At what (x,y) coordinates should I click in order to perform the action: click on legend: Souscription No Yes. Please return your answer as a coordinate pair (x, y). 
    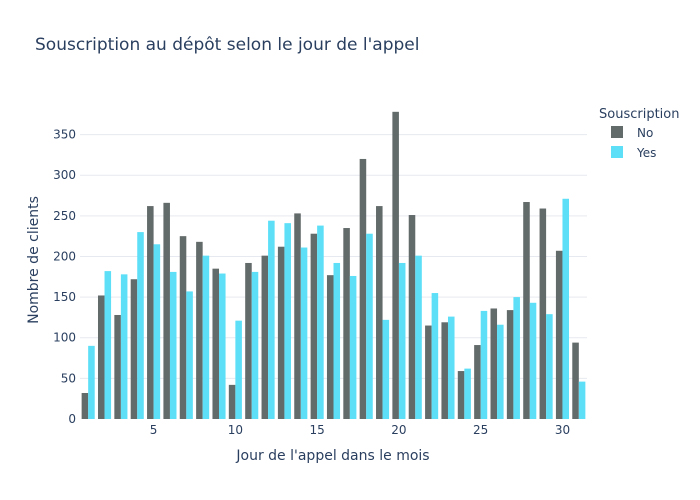
    Looking at the image, I should click on (639, 133).